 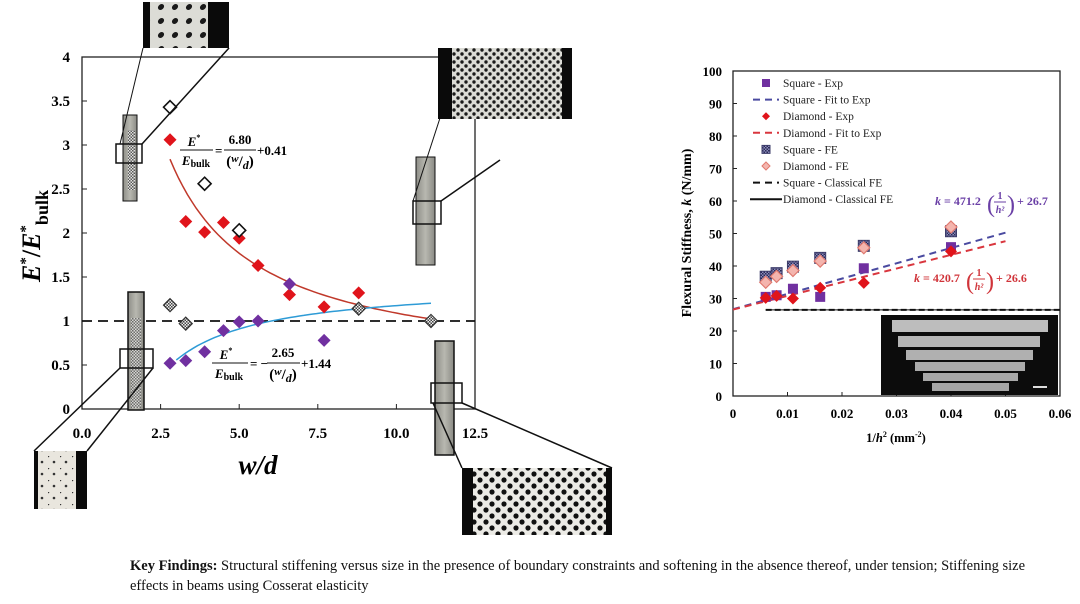 What do you see at coordinates (258, 465) in the screenshot?
I see `left-x-axis-label: w/d` at bounding box center [258, 465].